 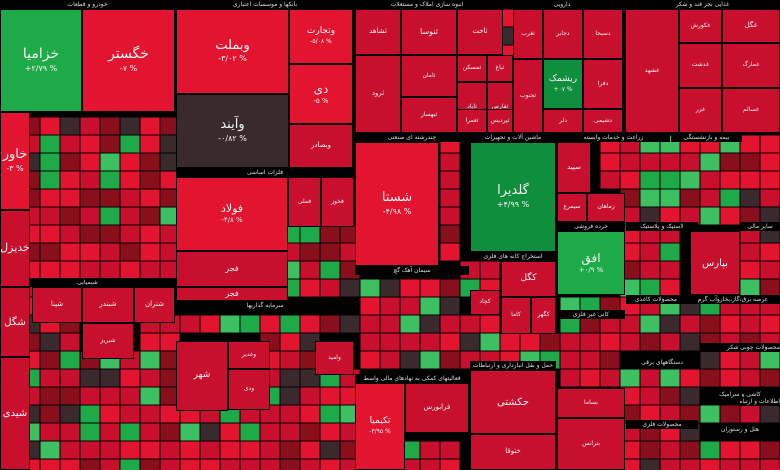 I want to click on stock-tile: وبصادر, so click(x=321, y=146).